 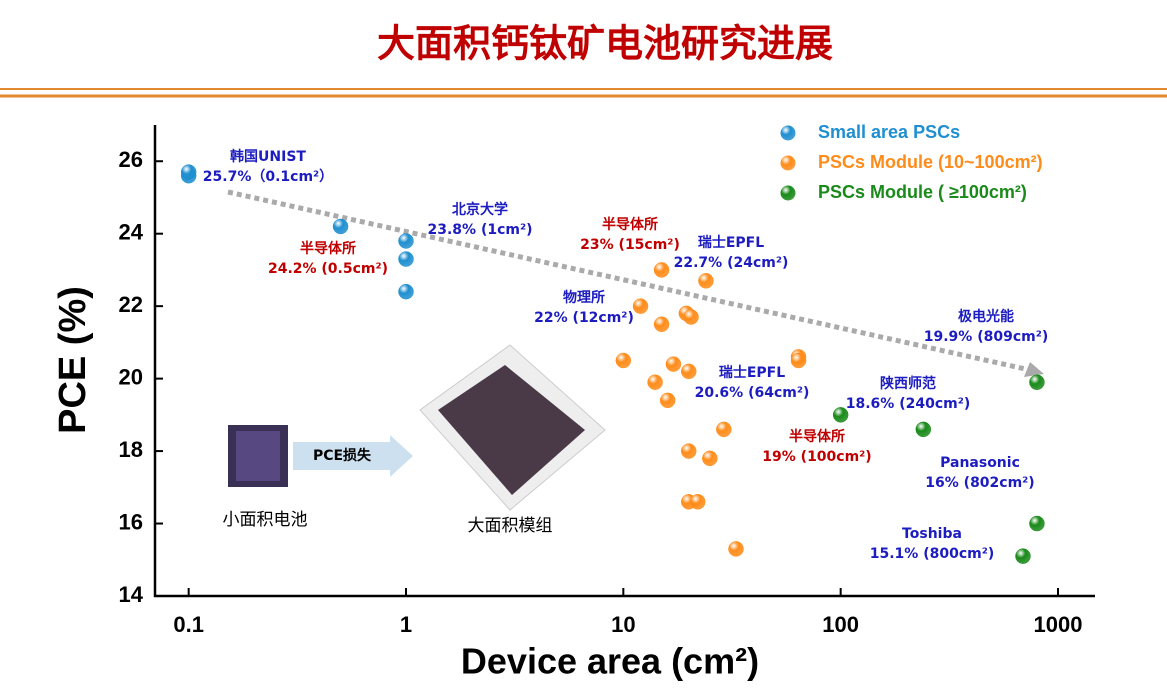 I want to click on y-tick-label: 24, so click(x=131, y=232).